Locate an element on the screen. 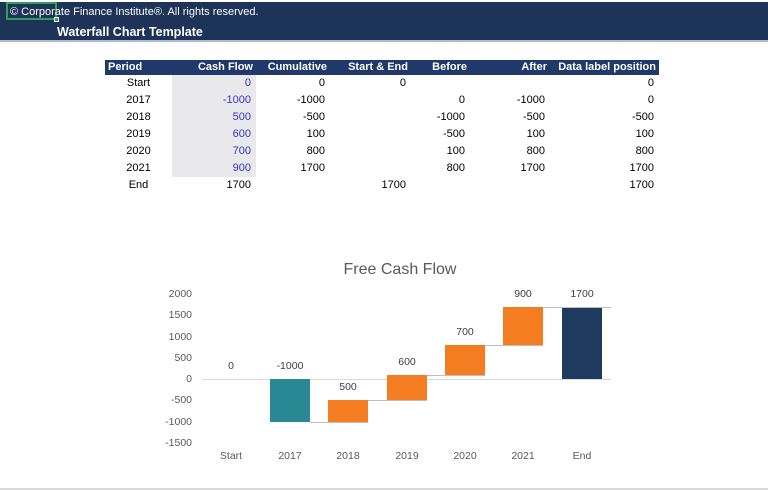  data-label: 1700 is located at coordinates (582, 293).